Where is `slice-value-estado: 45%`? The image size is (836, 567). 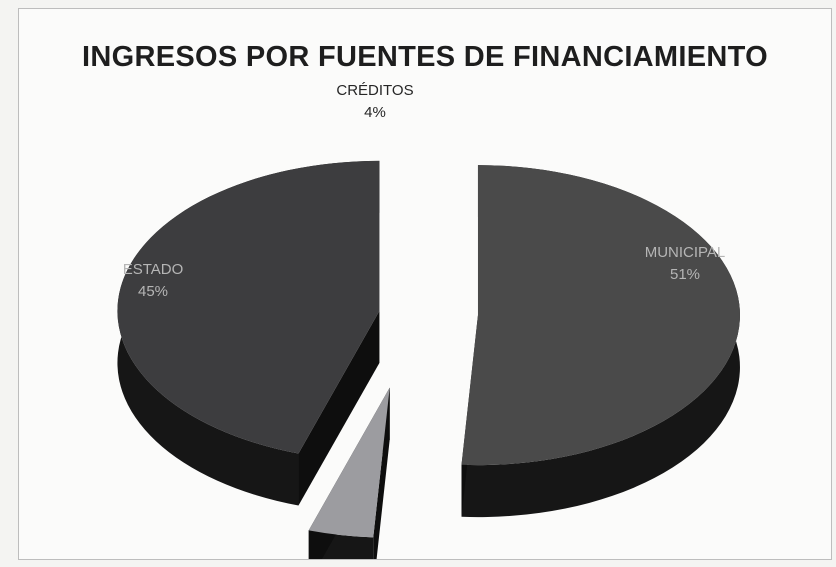
slice-value-estado: 45% is located at coordinates (153, 291).